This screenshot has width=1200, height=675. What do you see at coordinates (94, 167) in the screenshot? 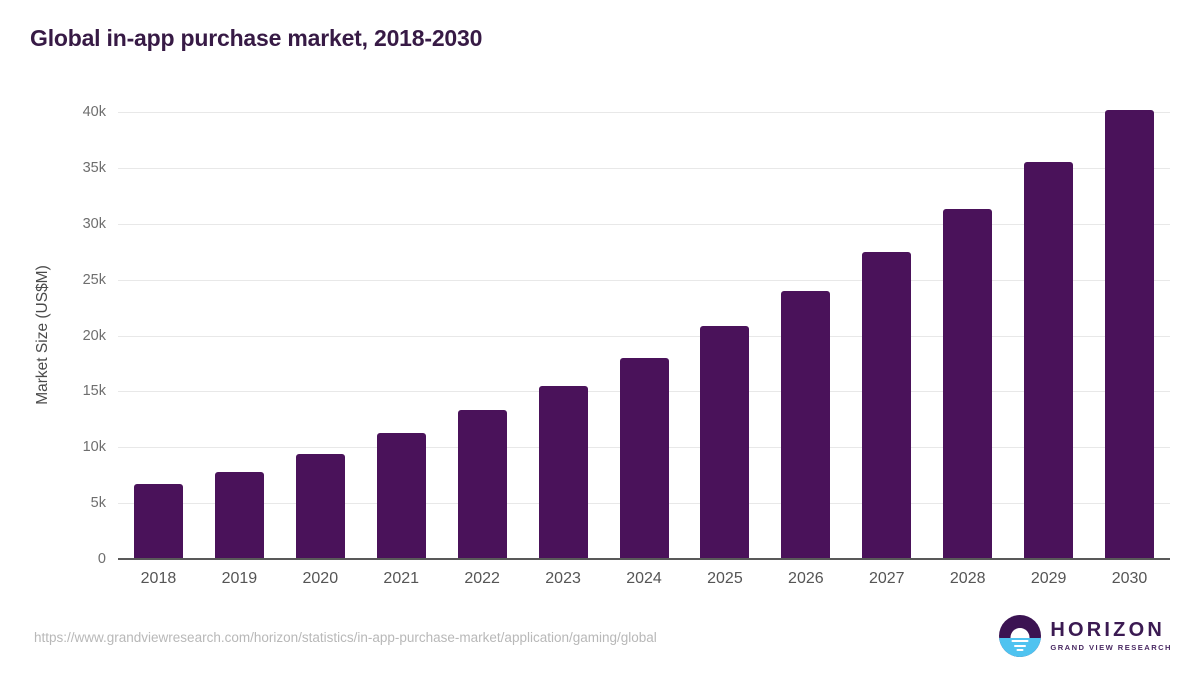
I see `y-tick-label: 35k` at bounding box center [94, 167].